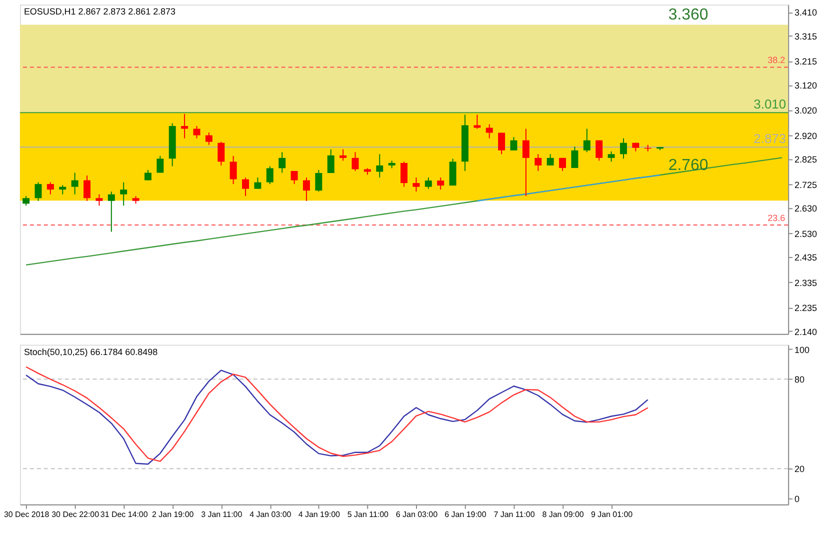 This screenshot has height=545, width=820. Describe the element at coordinates (777, 218) in the screenshot. I see `annotation: 23.6` at that location.